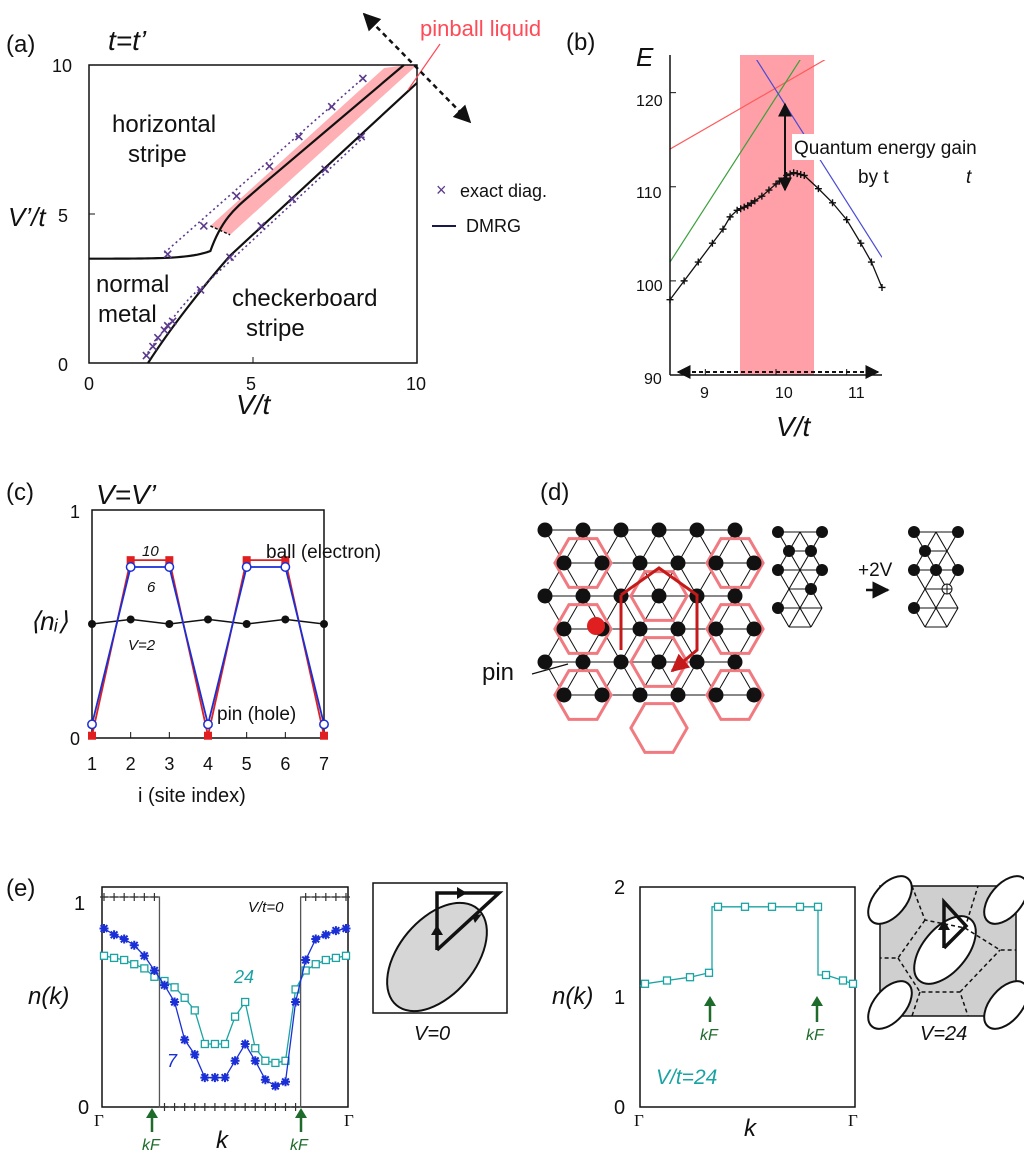  What do you see at coordinates (853, 1120) in the screenshot?
I see `gamma-e2-right: Γ` at bounding box center [853, 1120].